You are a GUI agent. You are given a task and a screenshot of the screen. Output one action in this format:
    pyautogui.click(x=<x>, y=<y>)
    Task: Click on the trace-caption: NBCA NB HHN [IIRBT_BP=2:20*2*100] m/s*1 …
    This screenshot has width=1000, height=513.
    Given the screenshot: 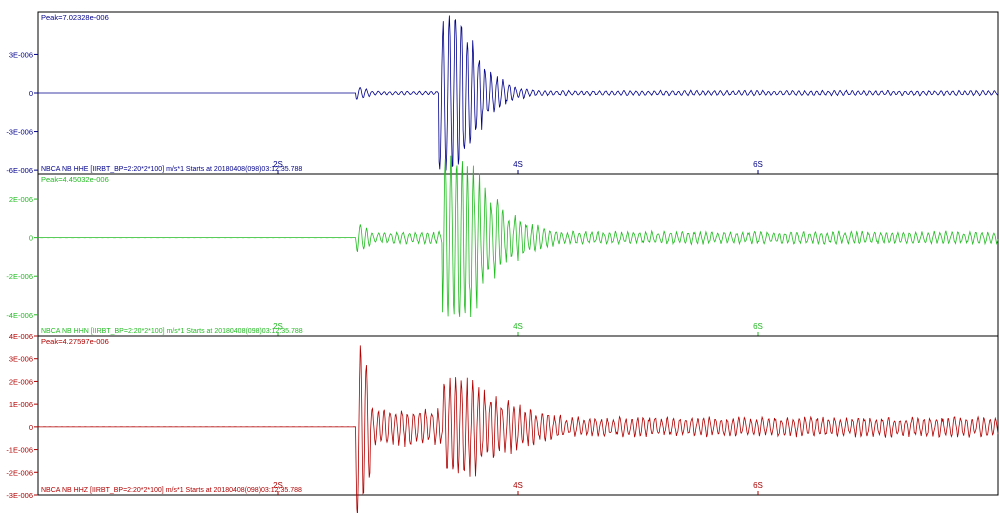 What is the action you would take?
    pyautogui.click(x=172, y=331)
    